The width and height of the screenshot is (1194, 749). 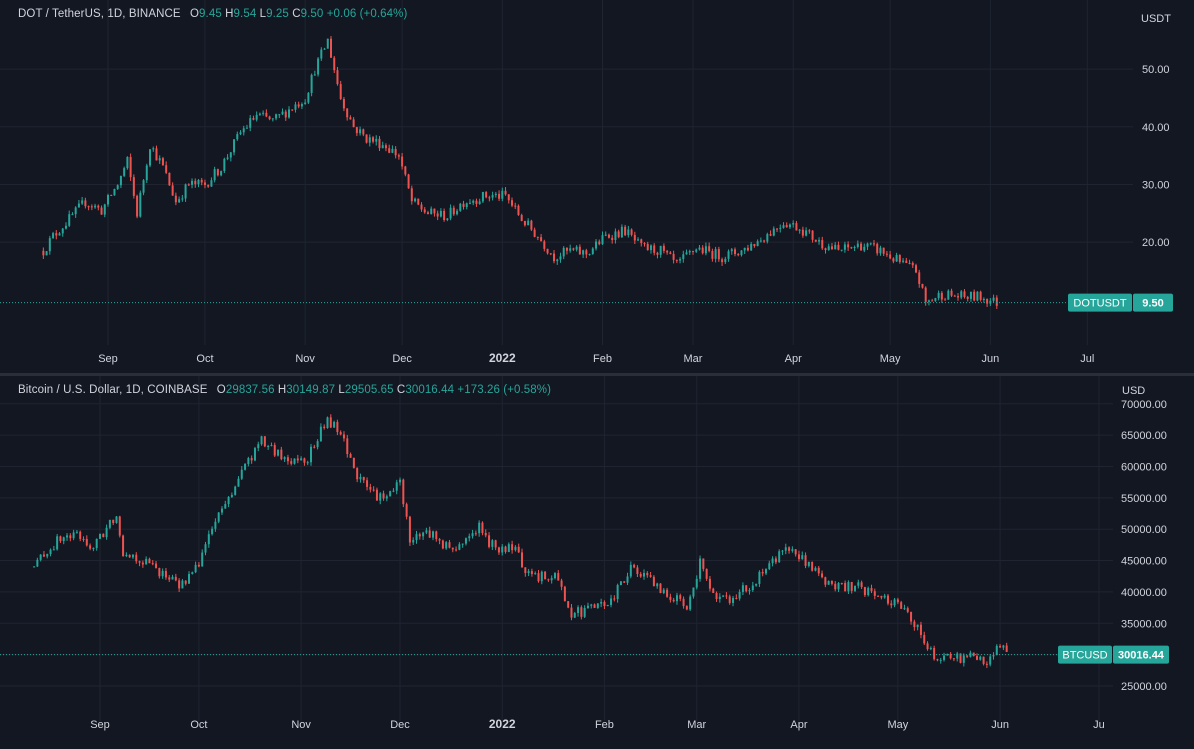 I want to click on btc-x-tick-label: 2022, so click(x=502, y=724).